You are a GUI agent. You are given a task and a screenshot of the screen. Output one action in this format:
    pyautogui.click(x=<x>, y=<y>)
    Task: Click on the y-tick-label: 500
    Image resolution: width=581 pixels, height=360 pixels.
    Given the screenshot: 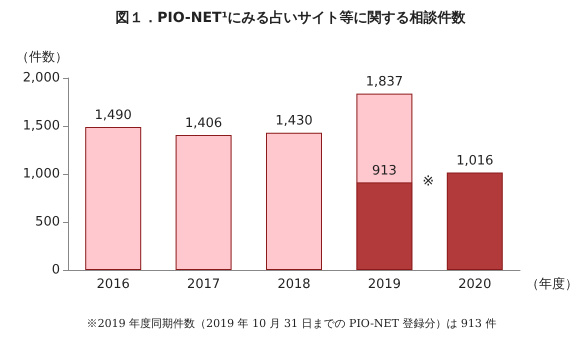 What is the action you would take?
    pyautogui.click(x=47, y=222)
    